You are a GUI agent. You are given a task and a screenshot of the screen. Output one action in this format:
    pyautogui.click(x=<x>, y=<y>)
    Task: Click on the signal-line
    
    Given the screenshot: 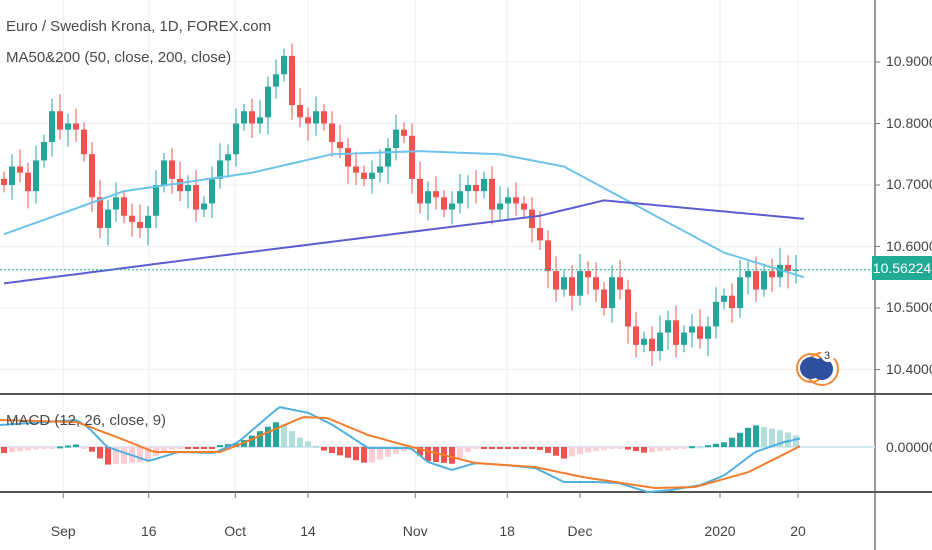 What is the action you would take?
    pyautogui.click(x=400, y=452)
    